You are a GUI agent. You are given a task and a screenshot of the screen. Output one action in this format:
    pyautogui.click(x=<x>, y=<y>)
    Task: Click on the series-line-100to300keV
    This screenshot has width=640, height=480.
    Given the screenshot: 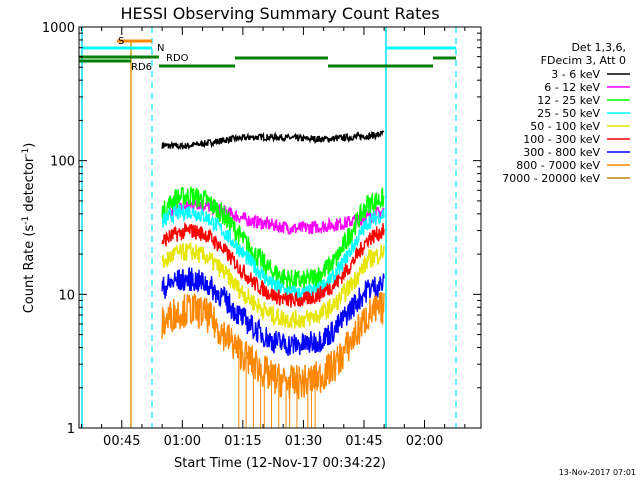 What is the action you would take?
    pyautogui.click(x=273, y=264)
    